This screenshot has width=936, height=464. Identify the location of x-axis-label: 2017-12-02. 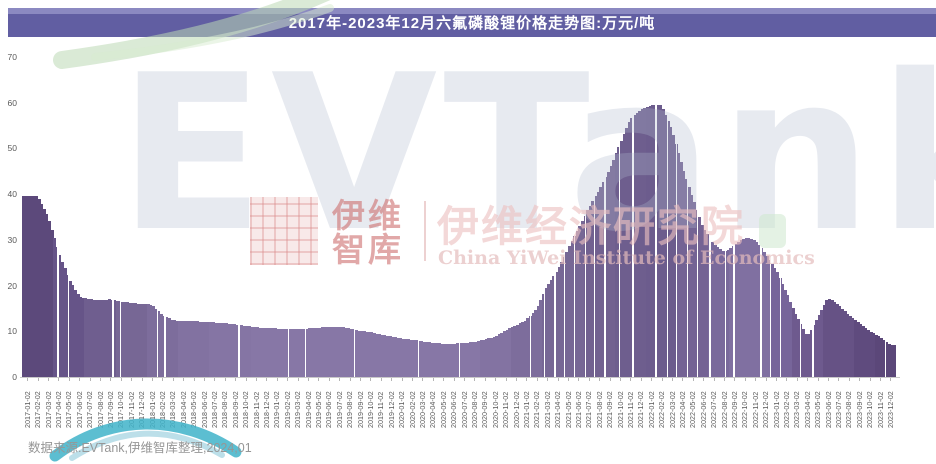
(142, 409).